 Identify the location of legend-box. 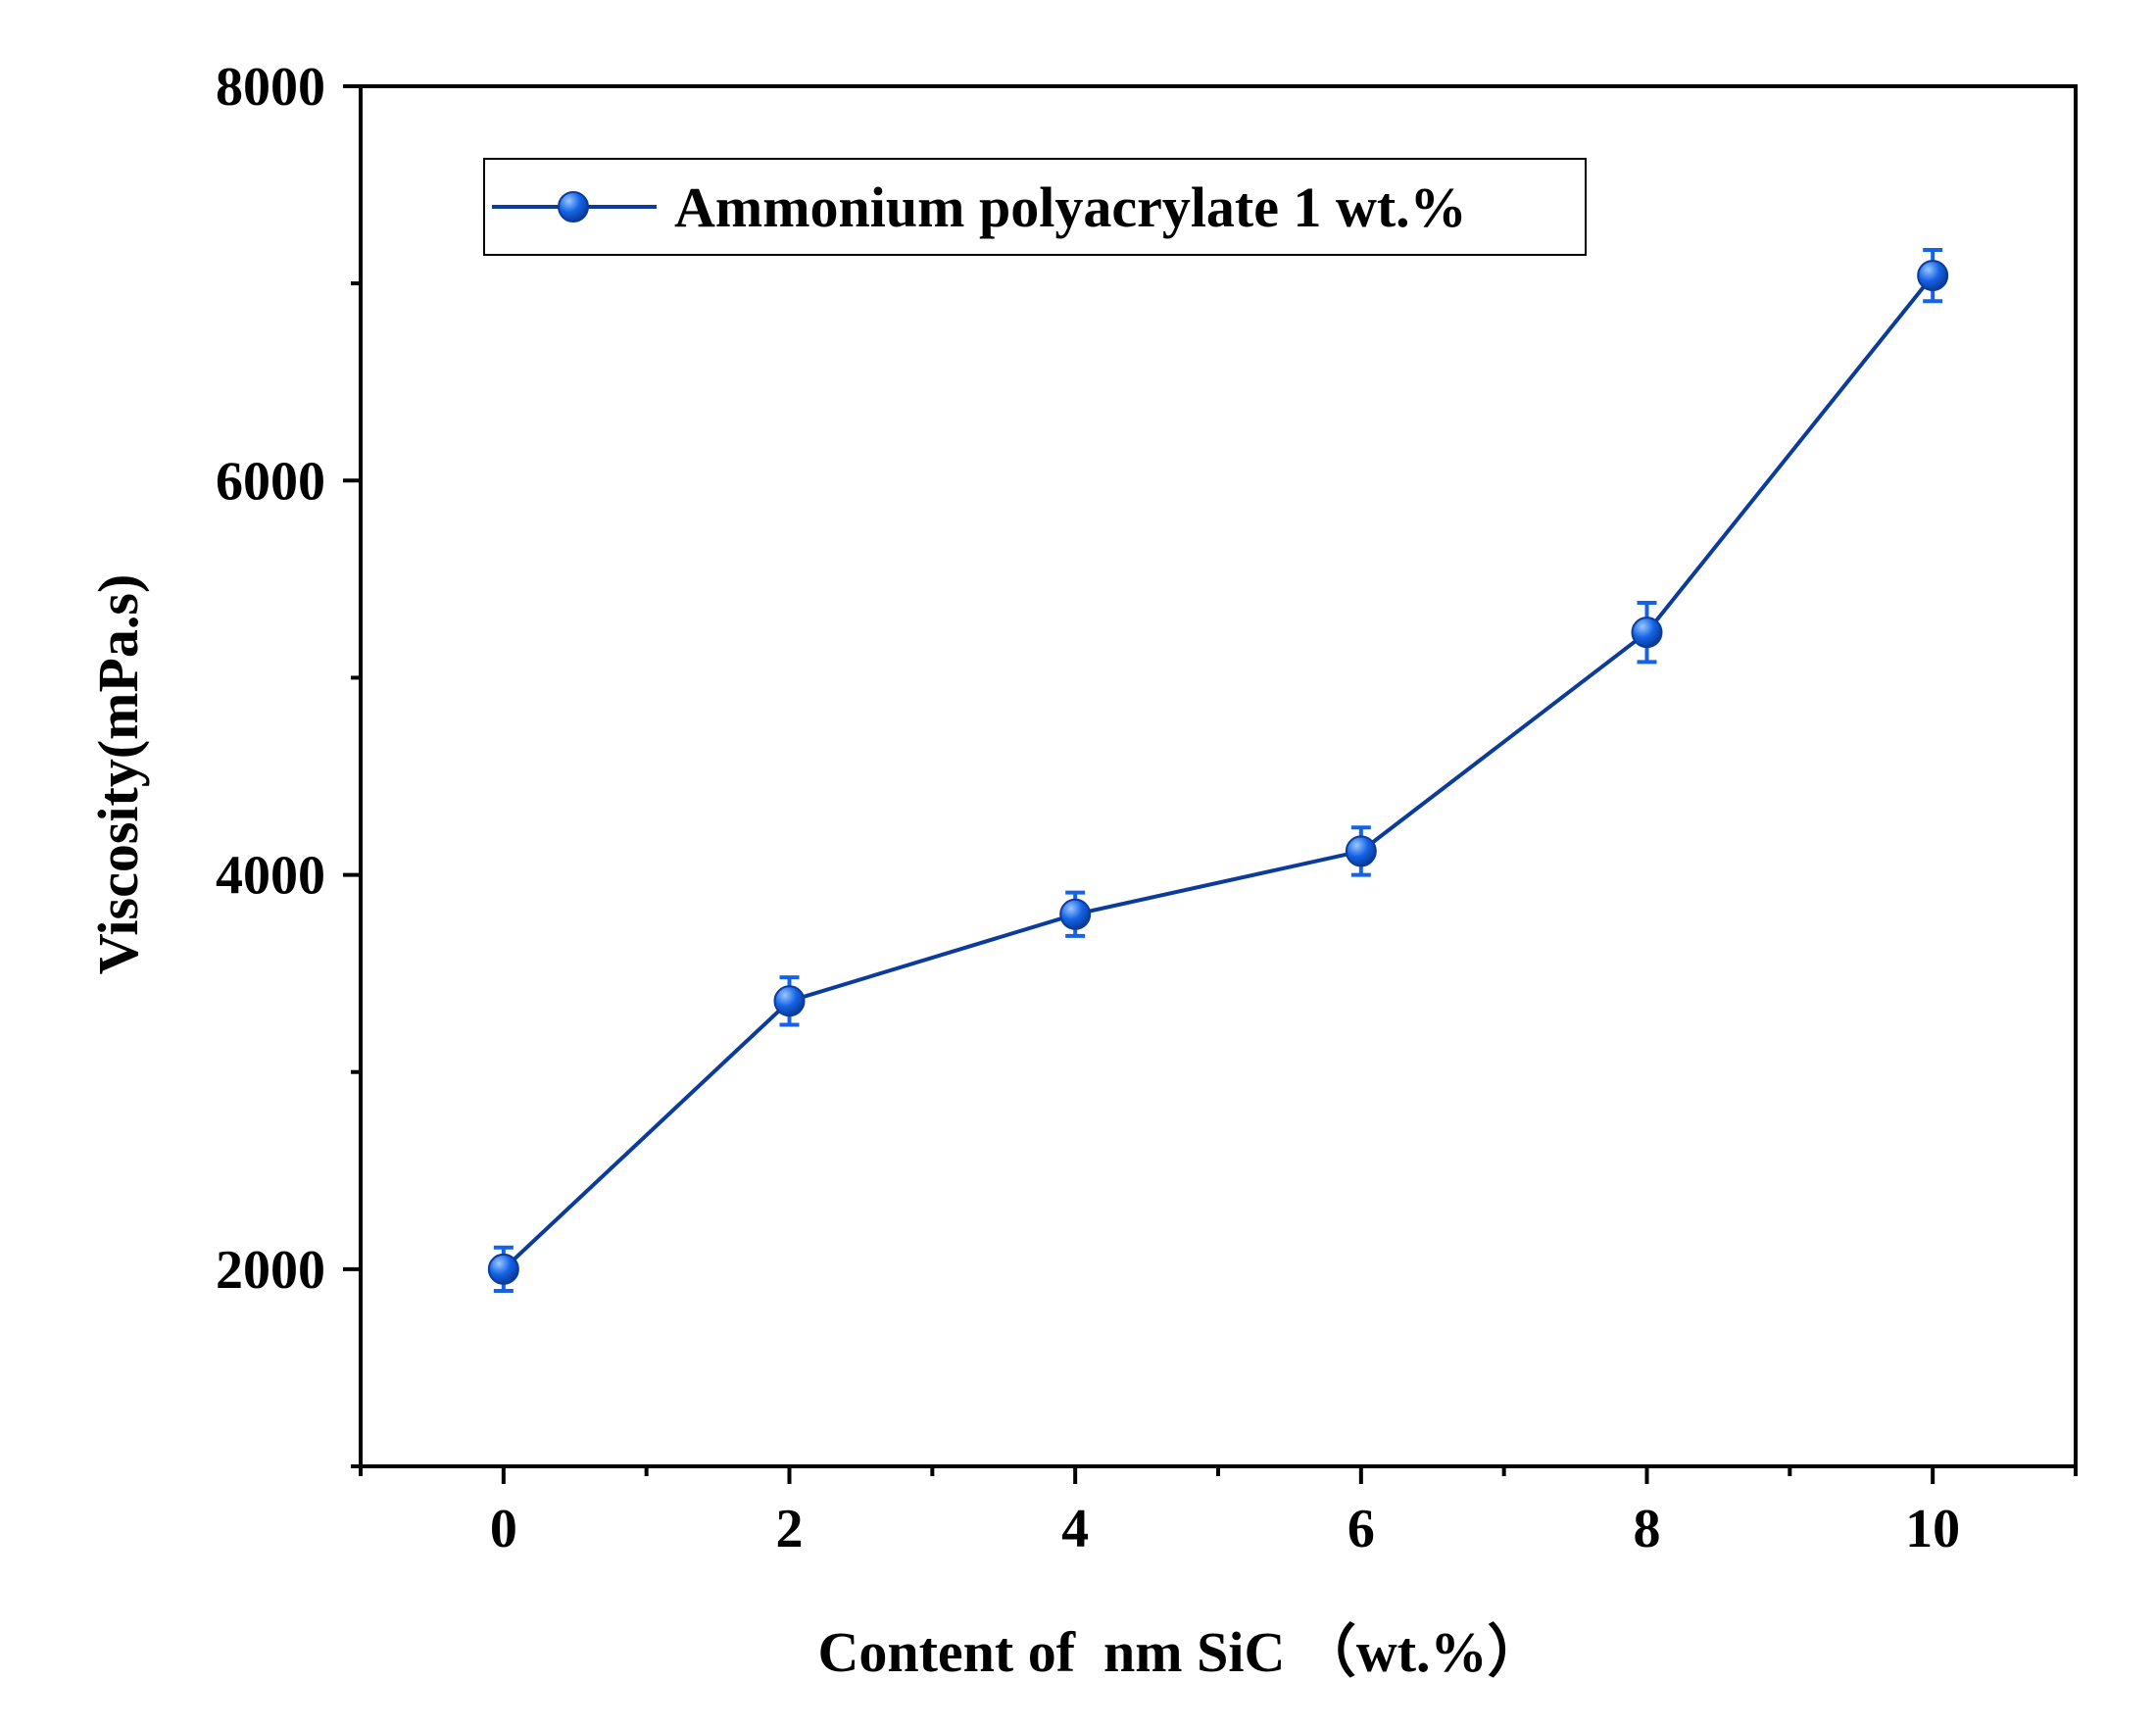
(1035, 207).